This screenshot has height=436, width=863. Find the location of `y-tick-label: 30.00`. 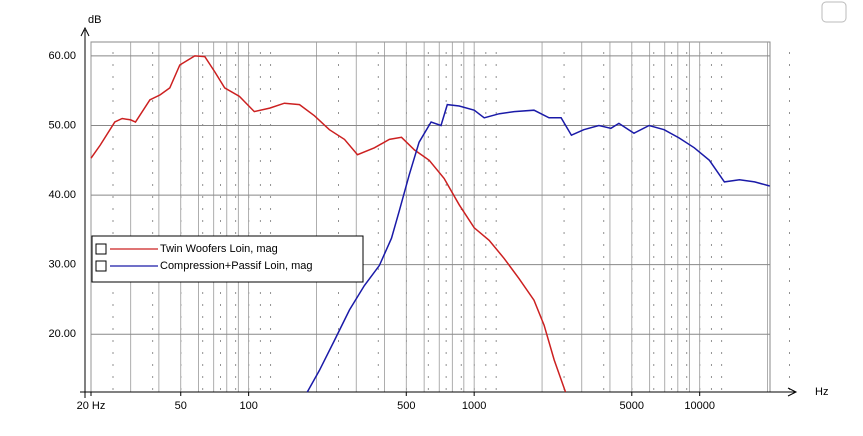

y-tick-label: 30.00 is located at coordinates (62, 265).